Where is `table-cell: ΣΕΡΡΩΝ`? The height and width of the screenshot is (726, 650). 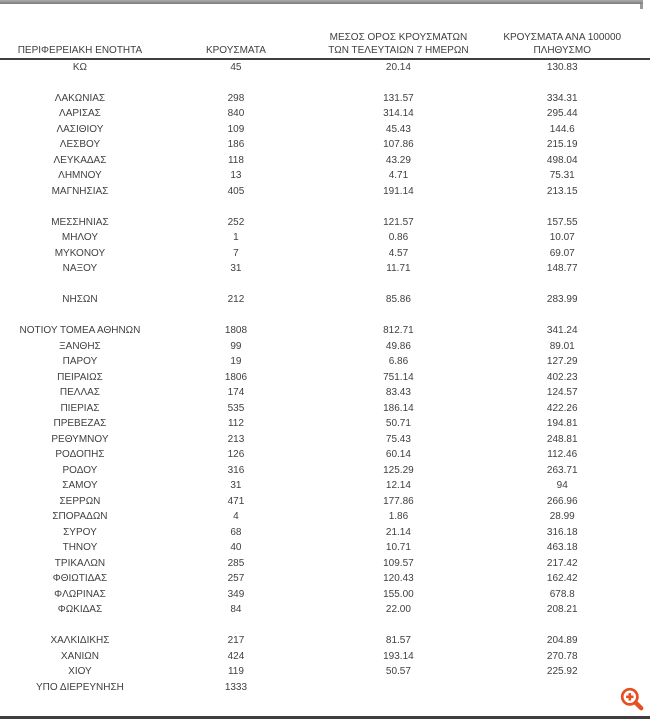 table-cell: ΣΕΡΡΩΝ is located at coordinates (80, 501).